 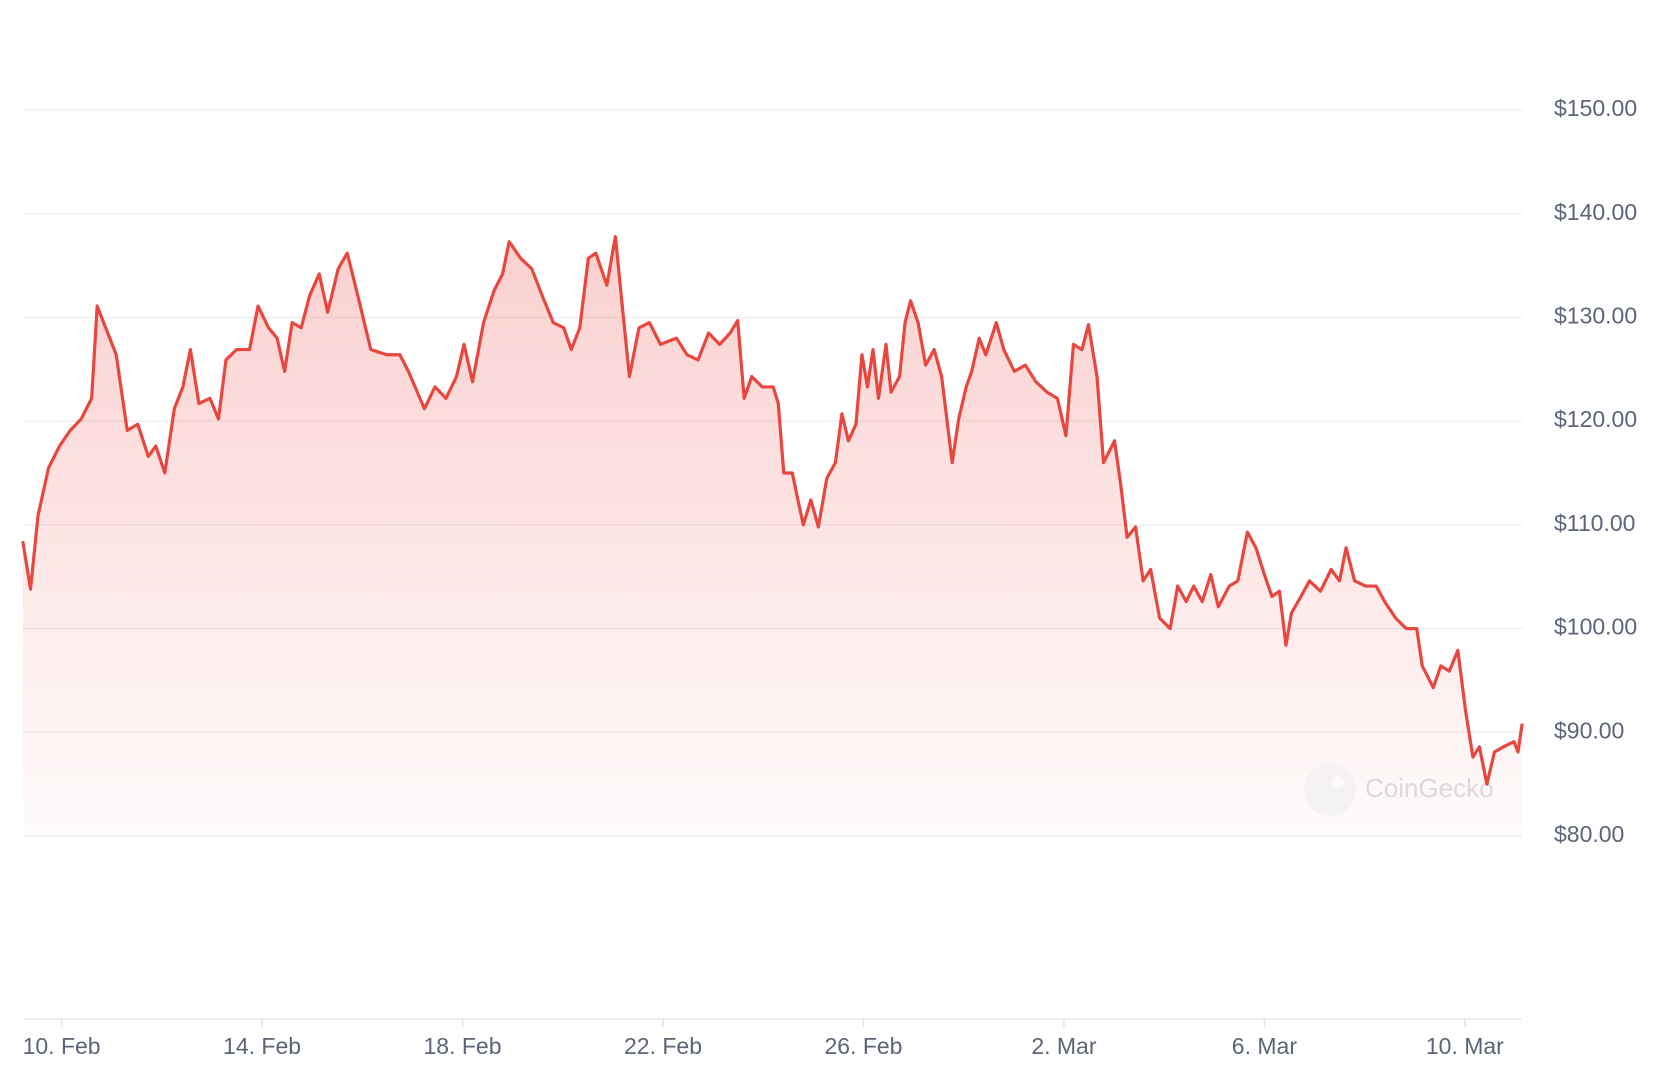 I want to click on watermark: CoinGecko, so click(x=1429, y=788).